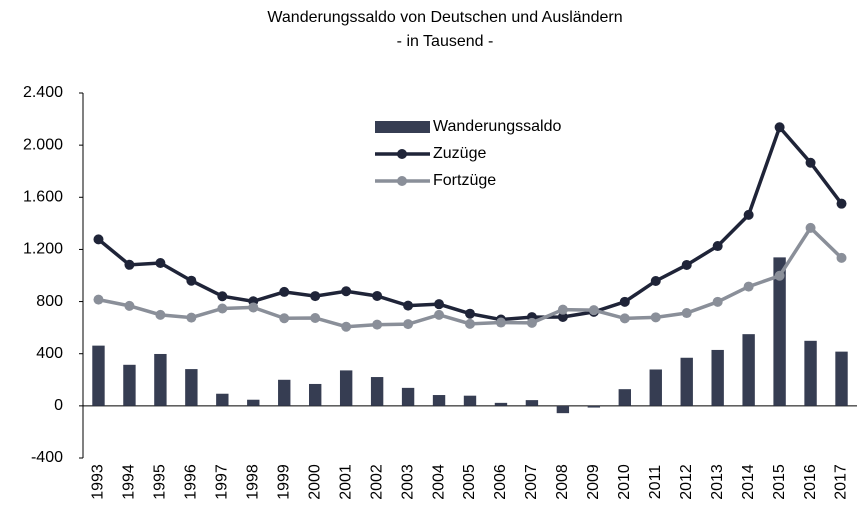 This screenshot has height=520, width=859. I want to click on x-tick-label: 1995, so click(160, 482).